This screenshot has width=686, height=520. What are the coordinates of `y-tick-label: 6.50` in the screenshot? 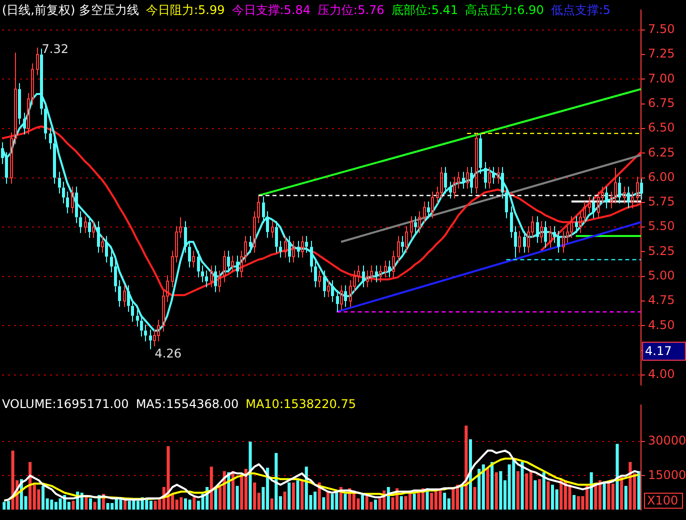 It's located at (661, 127).